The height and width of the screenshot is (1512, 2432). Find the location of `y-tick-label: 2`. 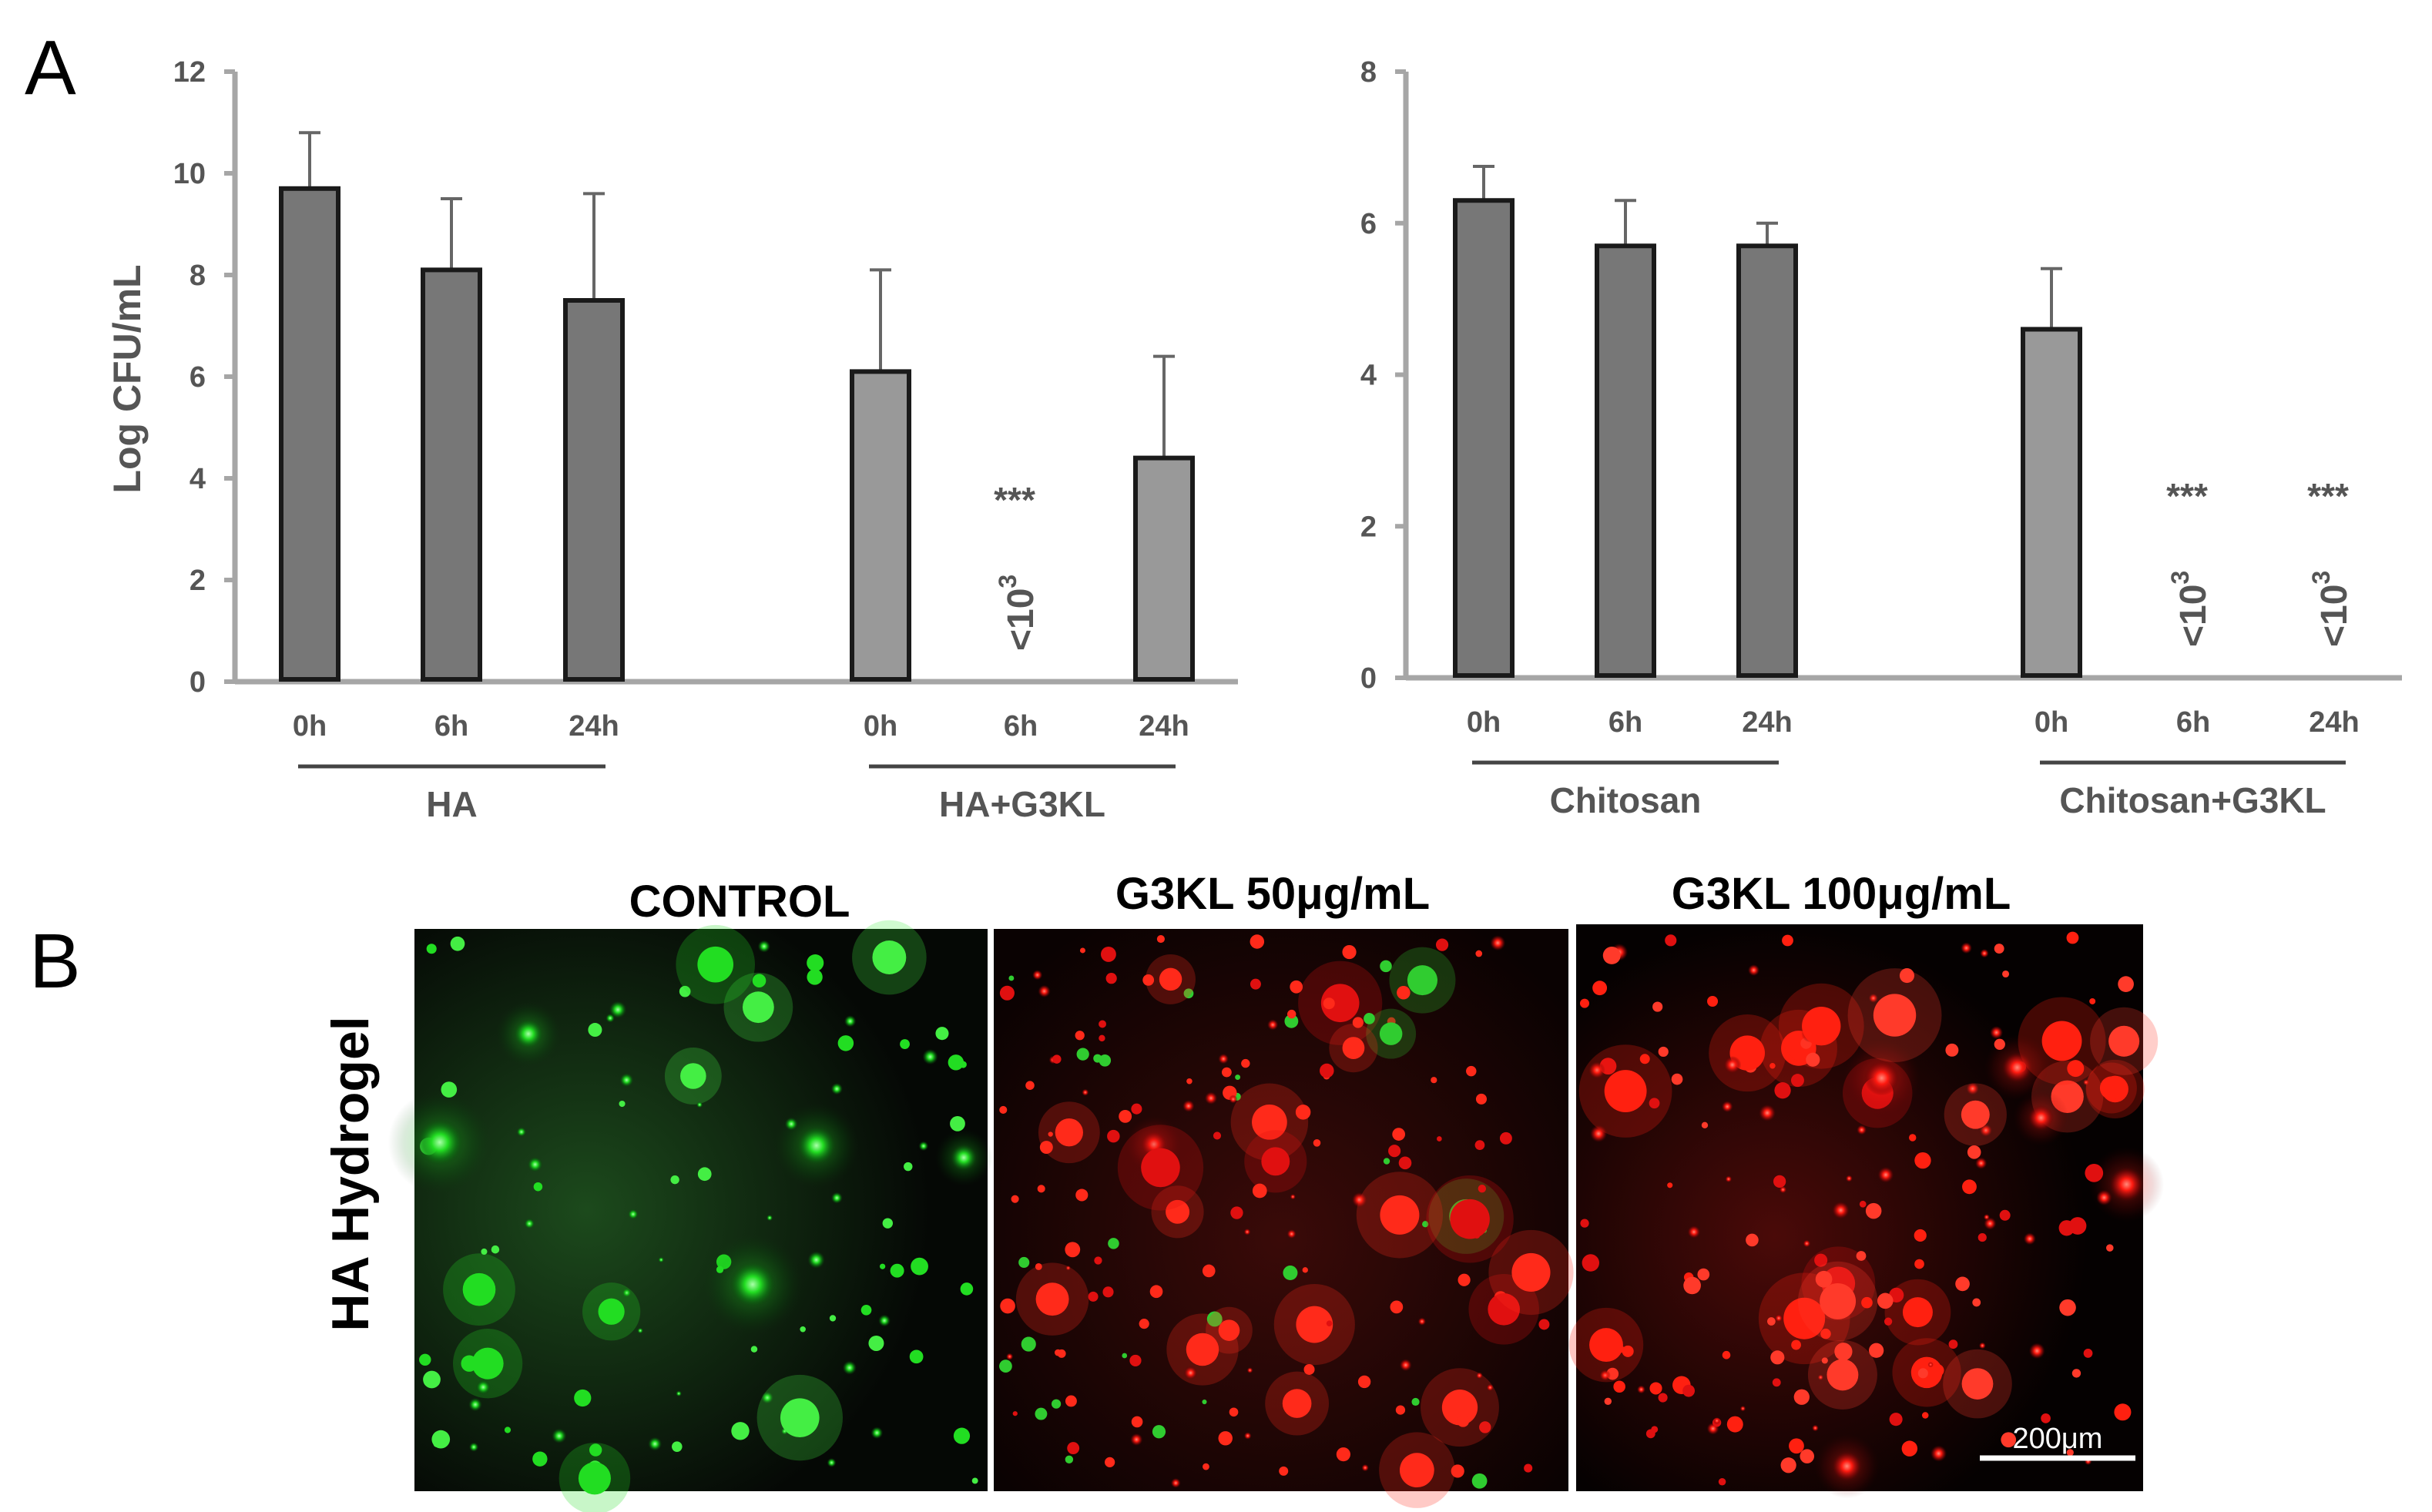

y-tick-label: 2 is located at coordinates (198, 581).